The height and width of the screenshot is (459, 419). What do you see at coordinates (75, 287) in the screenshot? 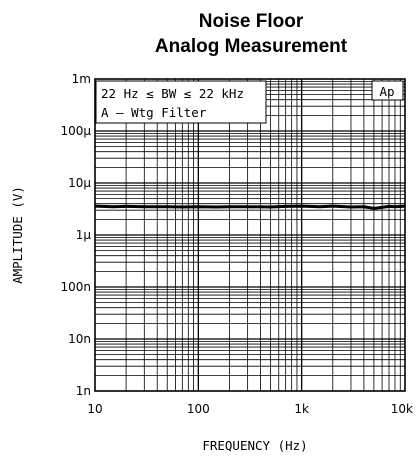
I see `y-tick-label: 100n` at bounding box center [75, 287].